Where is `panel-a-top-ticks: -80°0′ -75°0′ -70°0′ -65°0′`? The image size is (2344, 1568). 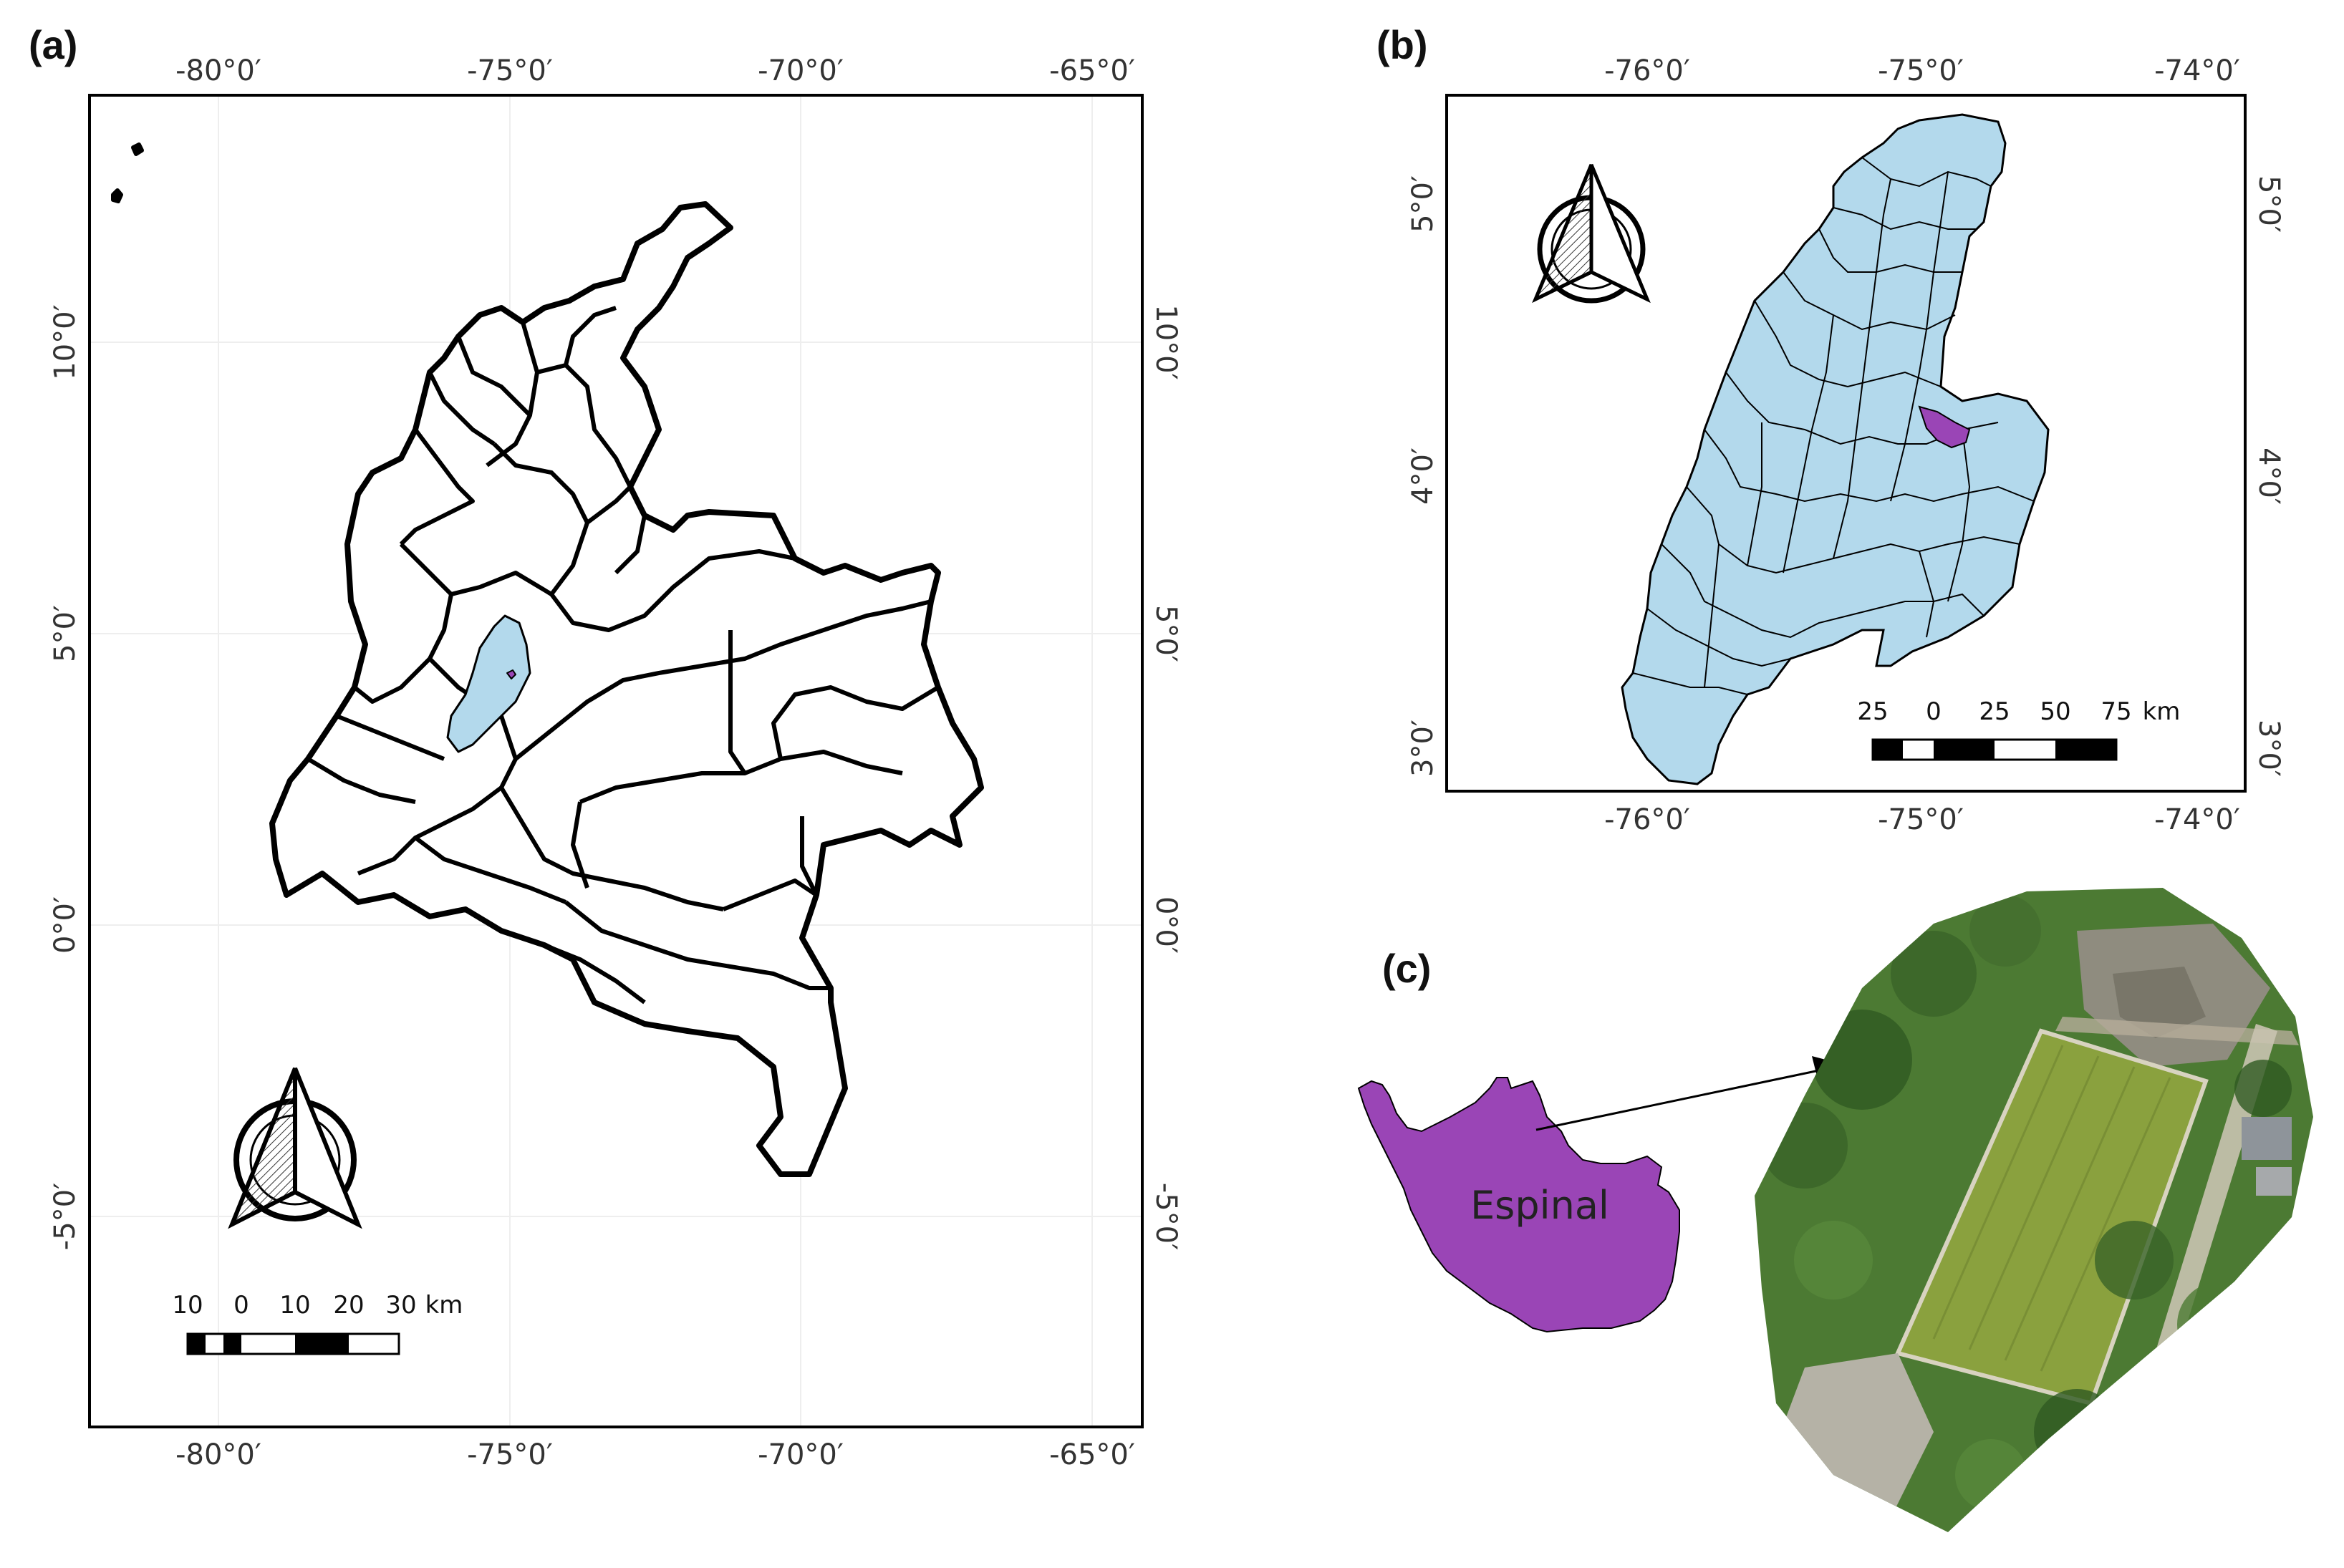 panel-a-top-ticks: -80°0′ -75°0′ -70°0′ -65°0′ is located at coordinates (655, 70).